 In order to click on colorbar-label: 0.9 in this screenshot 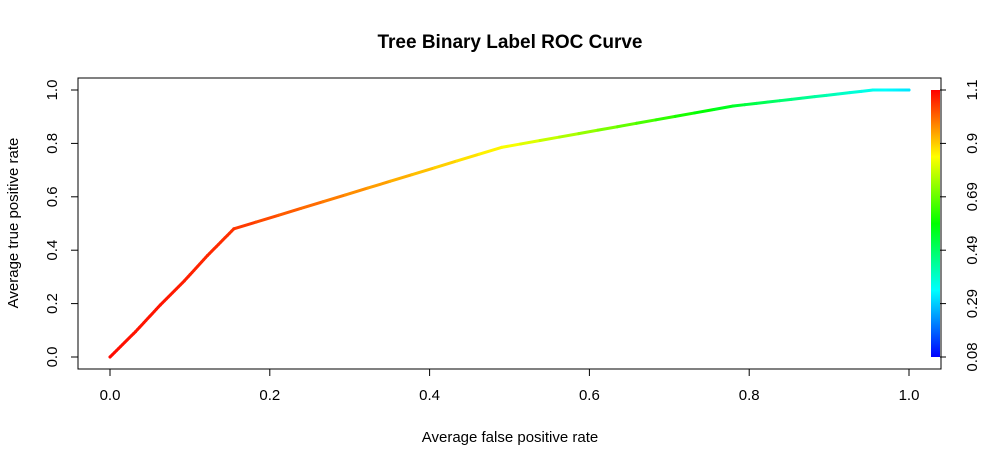, I will do `click(972, 143)`.